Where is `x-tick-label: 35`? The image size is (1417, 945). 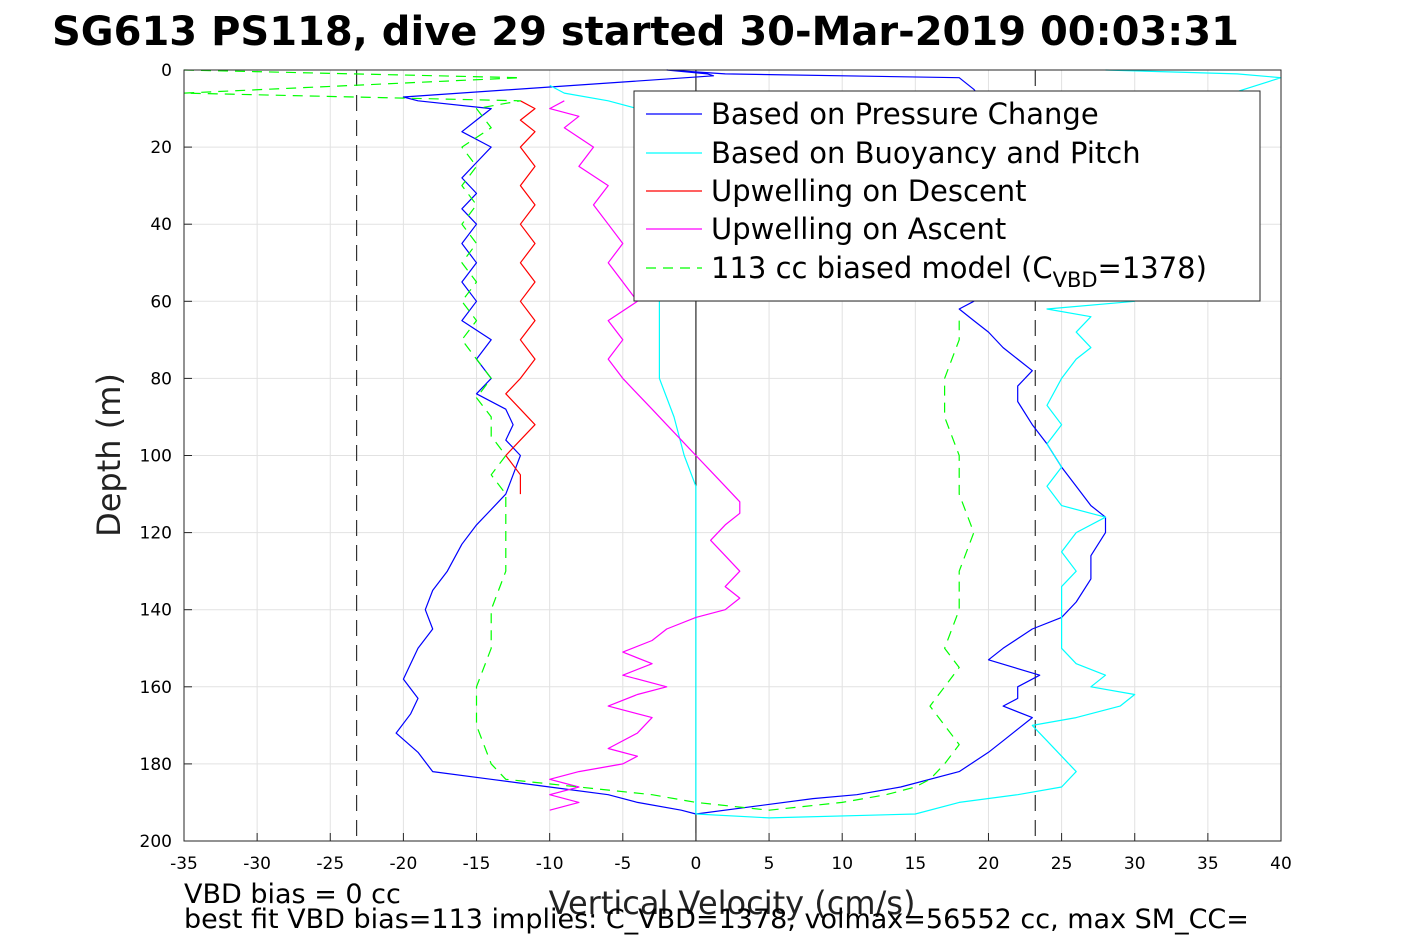 x-tick-label: 35 is located at coordinates (1208, 864).